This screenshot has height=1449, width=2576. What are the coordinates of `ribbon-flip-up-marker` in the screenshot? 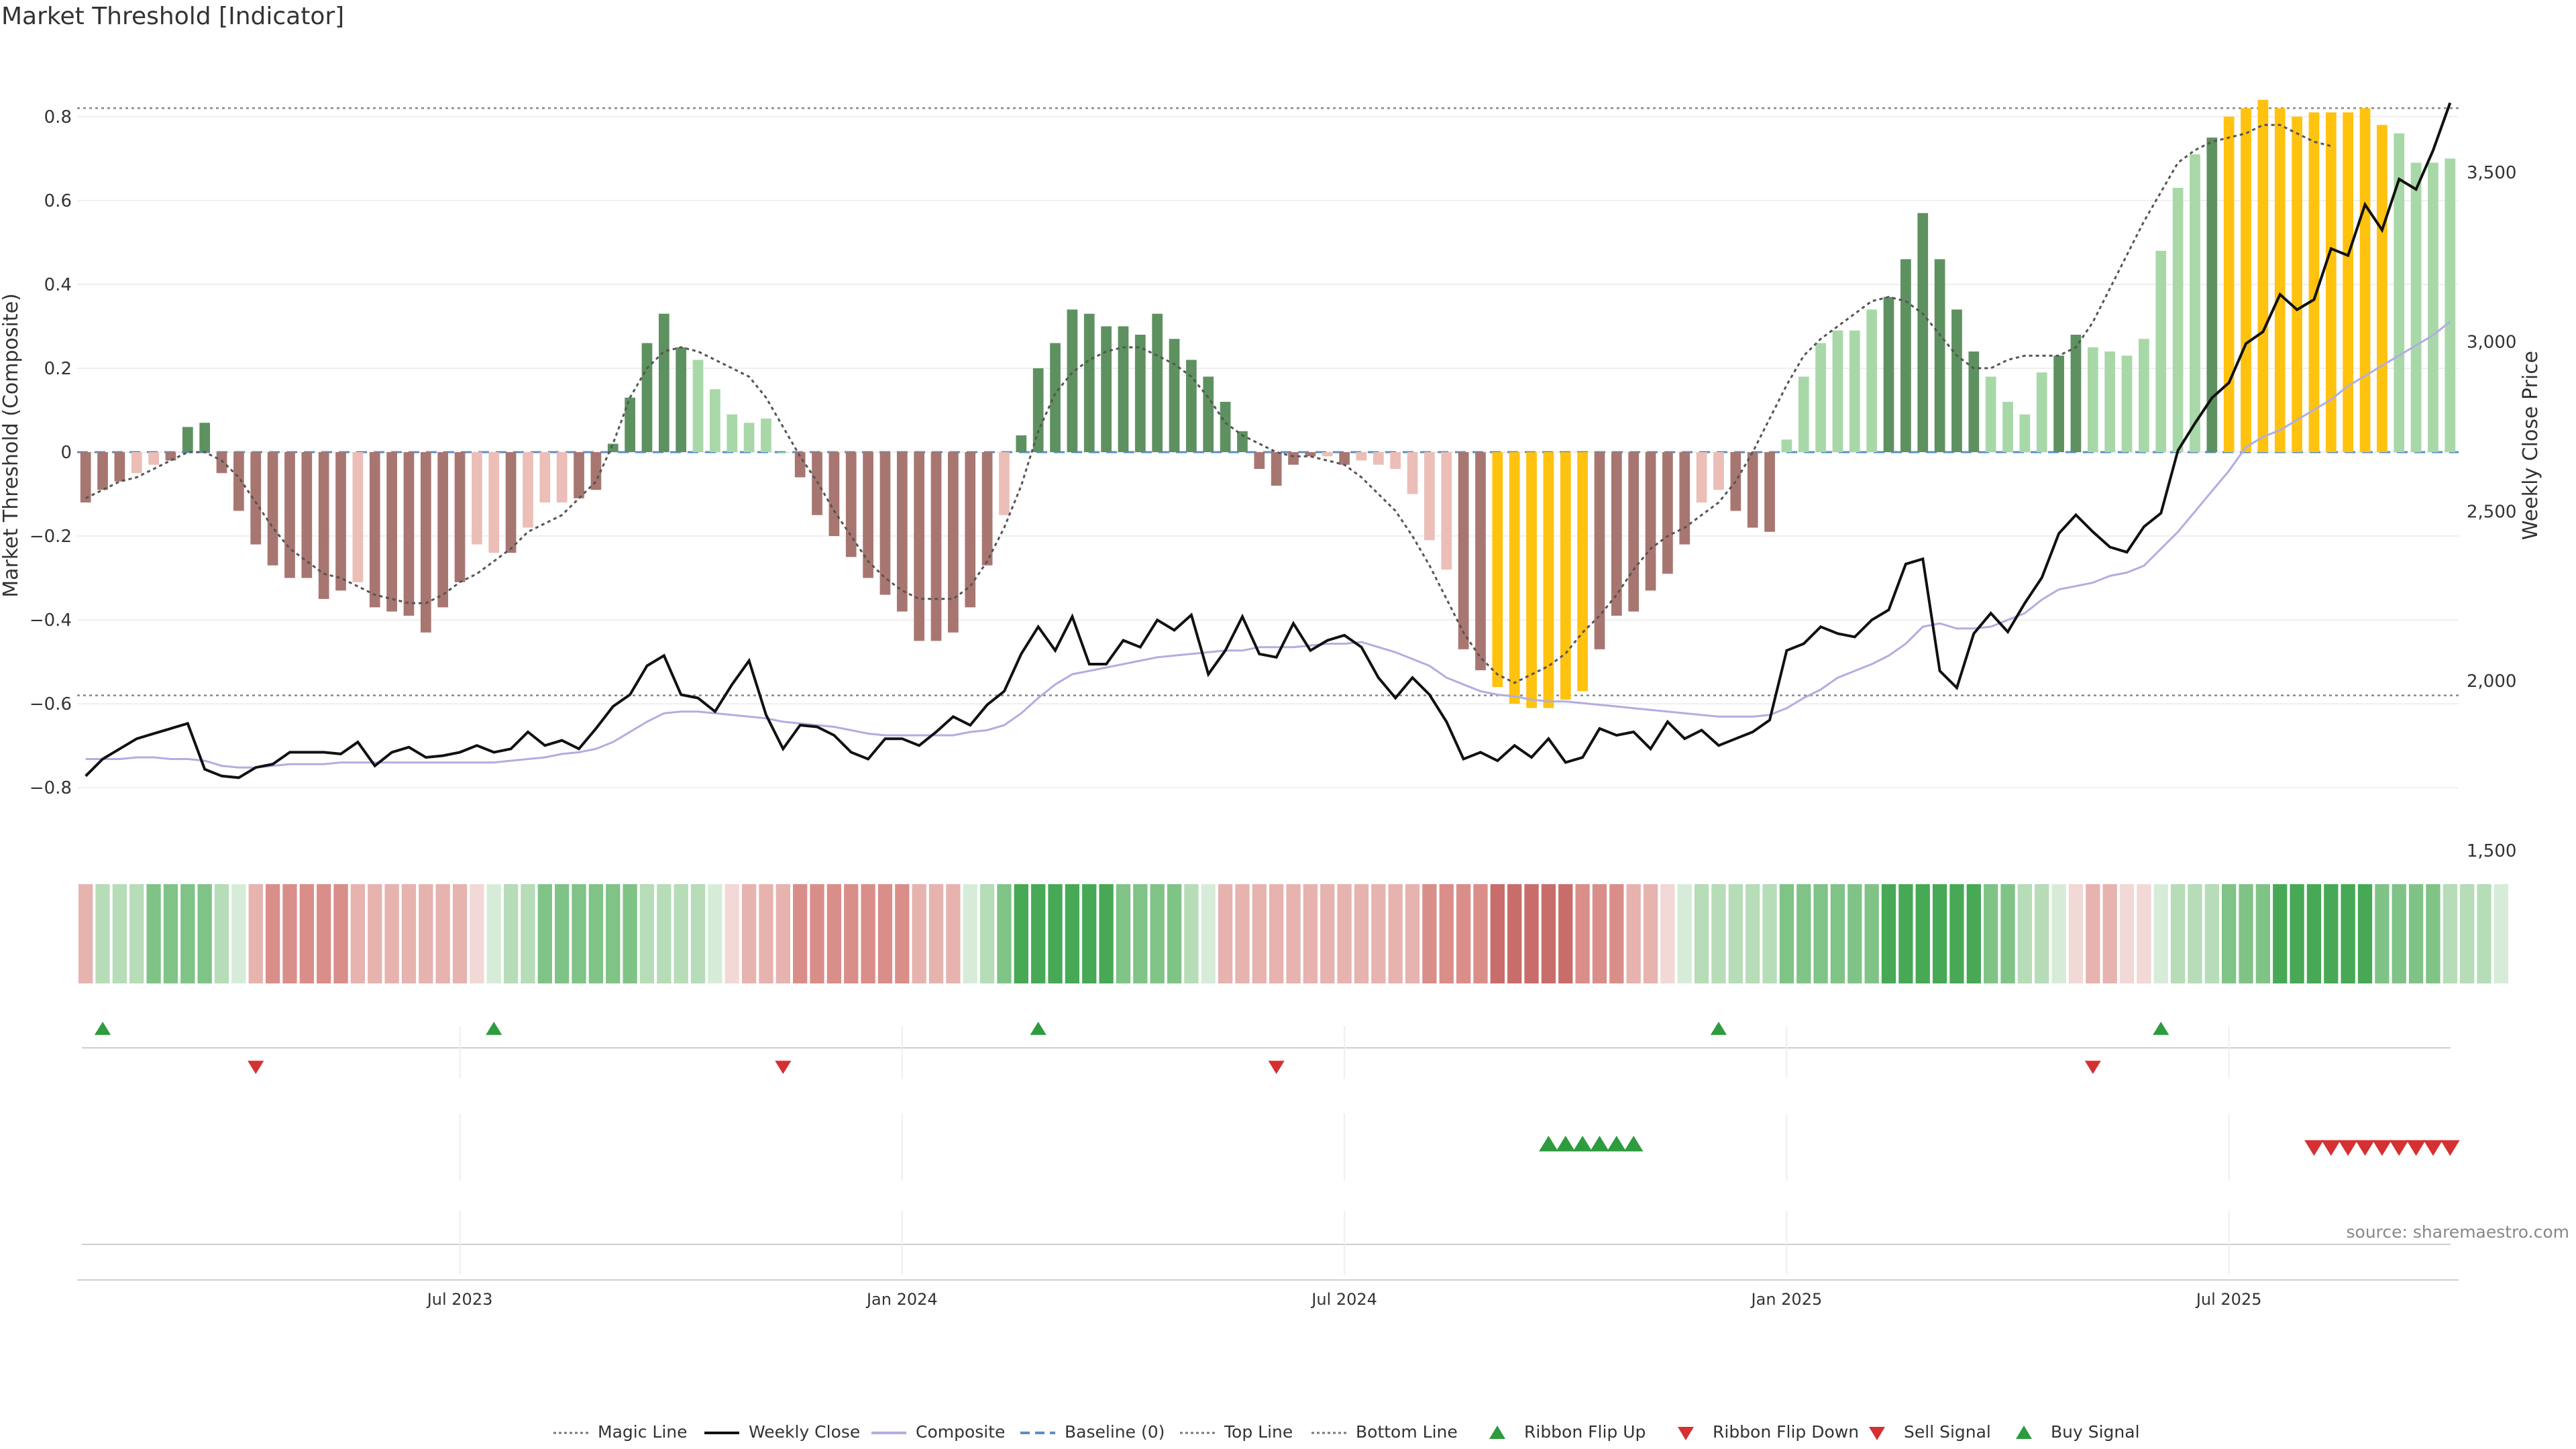 It's located at (494, 1028).